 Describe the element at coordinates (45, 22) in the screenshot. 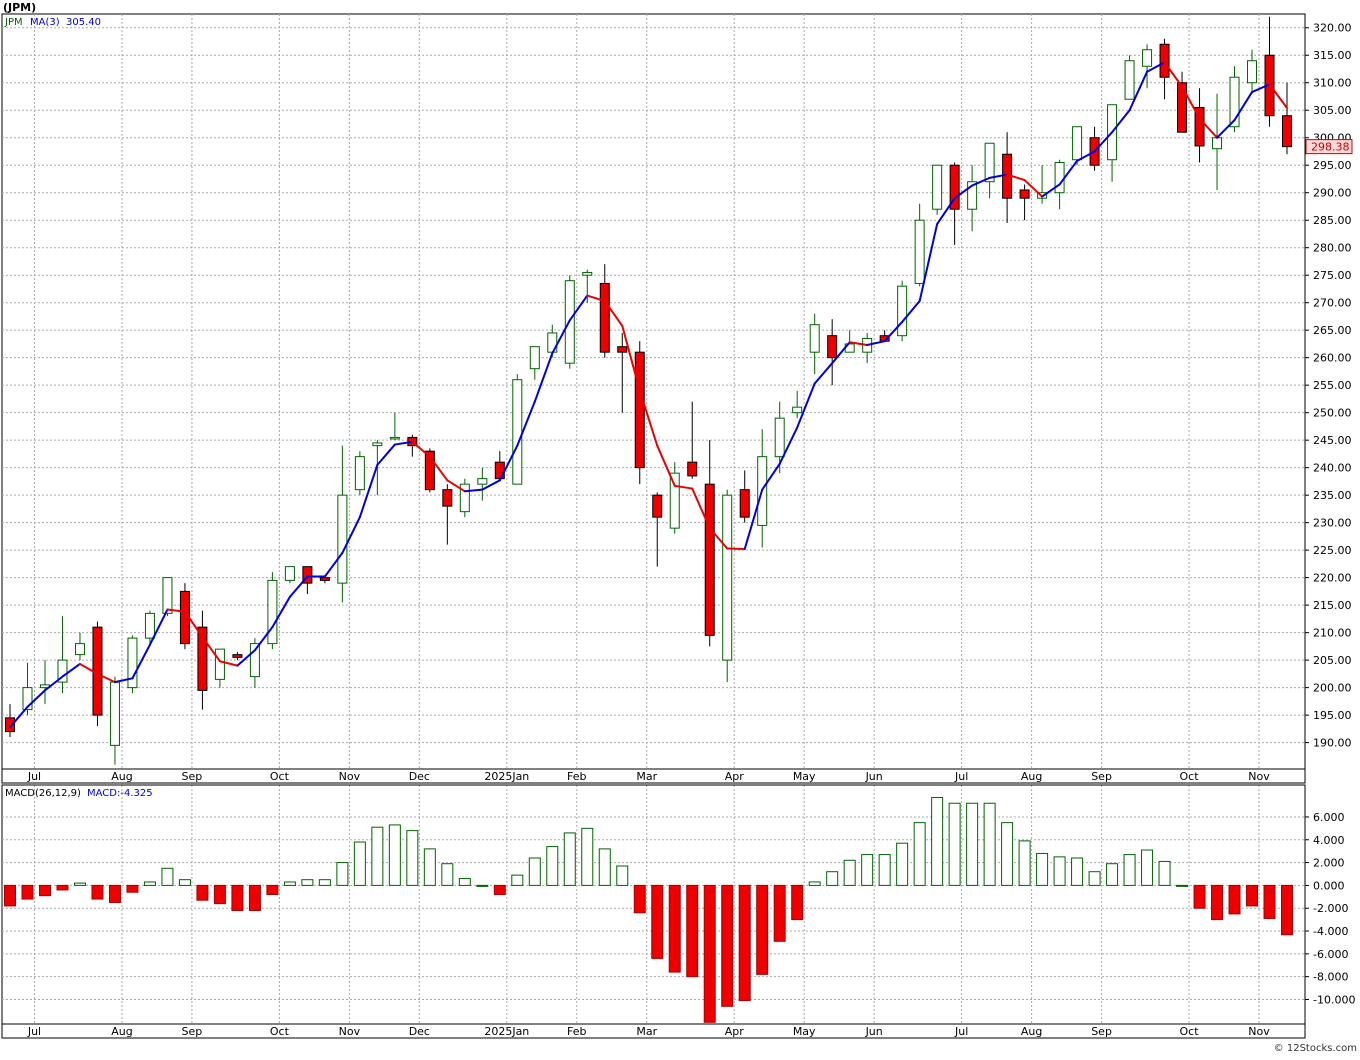

I see `price-legend-indicator: MA(3)` at that location.